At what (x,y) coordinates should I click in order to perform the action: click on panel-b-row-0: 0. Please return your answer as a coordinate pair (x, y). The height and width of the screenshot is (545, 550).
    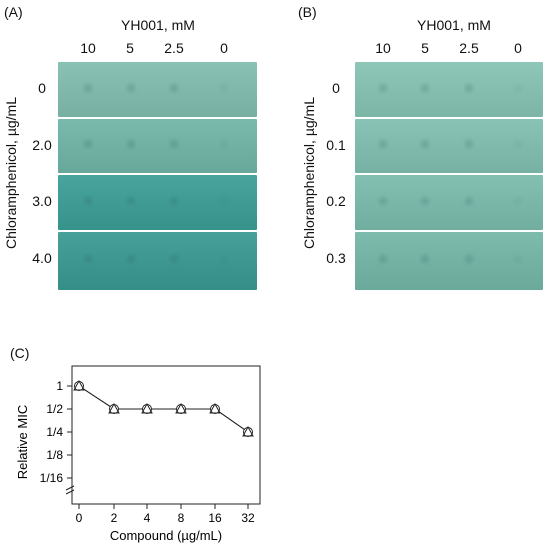
    Looking at the image, I should click on (336, 88).